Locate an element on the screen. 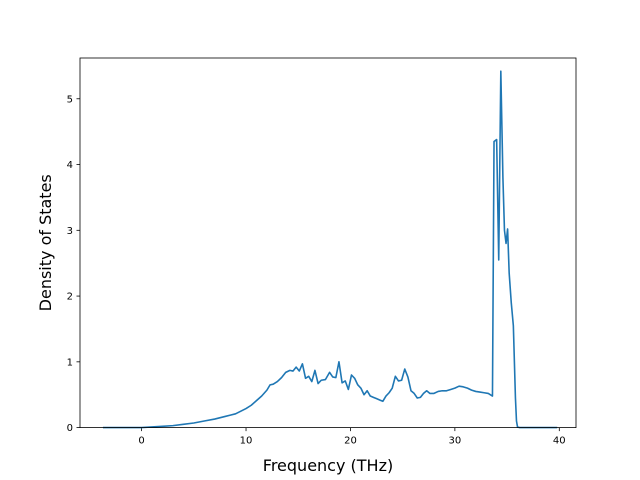 Image resolution: width=640 pixels, height=480 pixels. y-axis-label: Density of States is located at coordinates (45, 242).